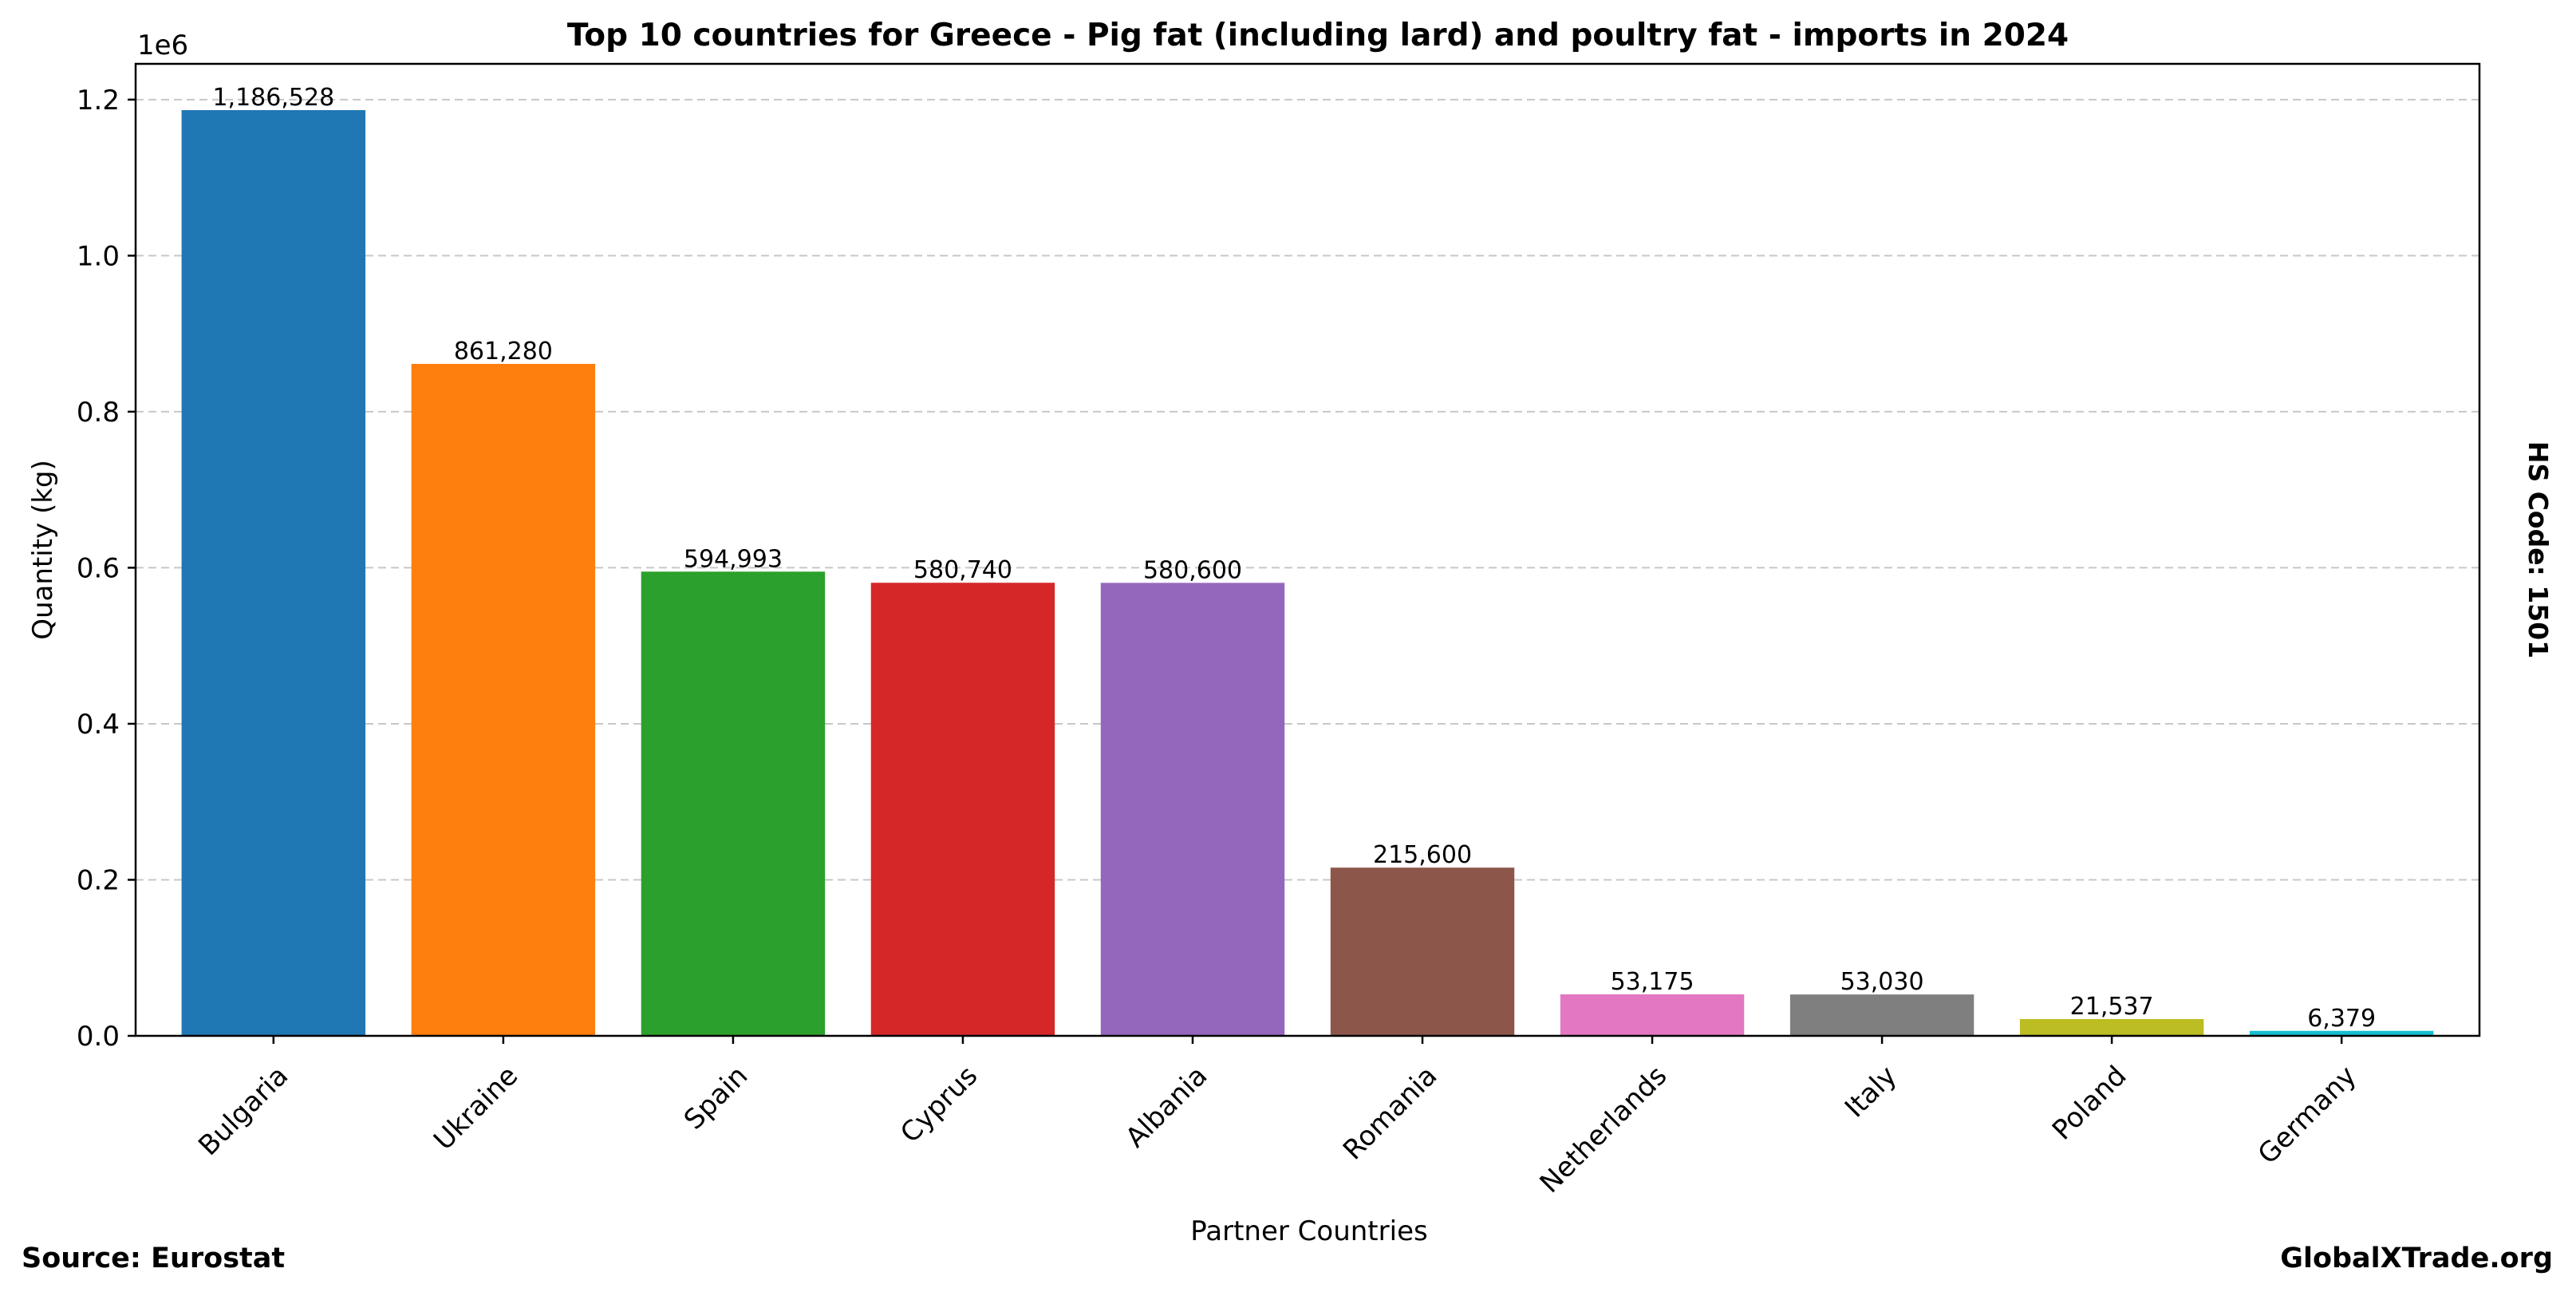 The width and height of the screenshot is (2576, 1296). What do you see at coordinates (1192, 570) in the screenshot?
I see `bar-value-label: 580,600` at bounding box center [1192, 570].